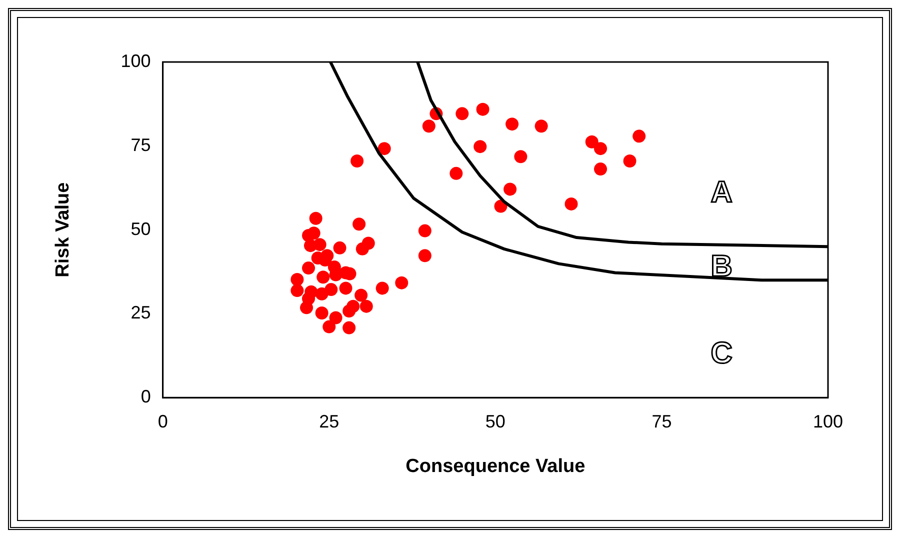 The height and width of the screenshot is (542, 904). Describe the element at coordinates (662, 421) in the screenshot. I see `x-tick-label: 75` at that location.